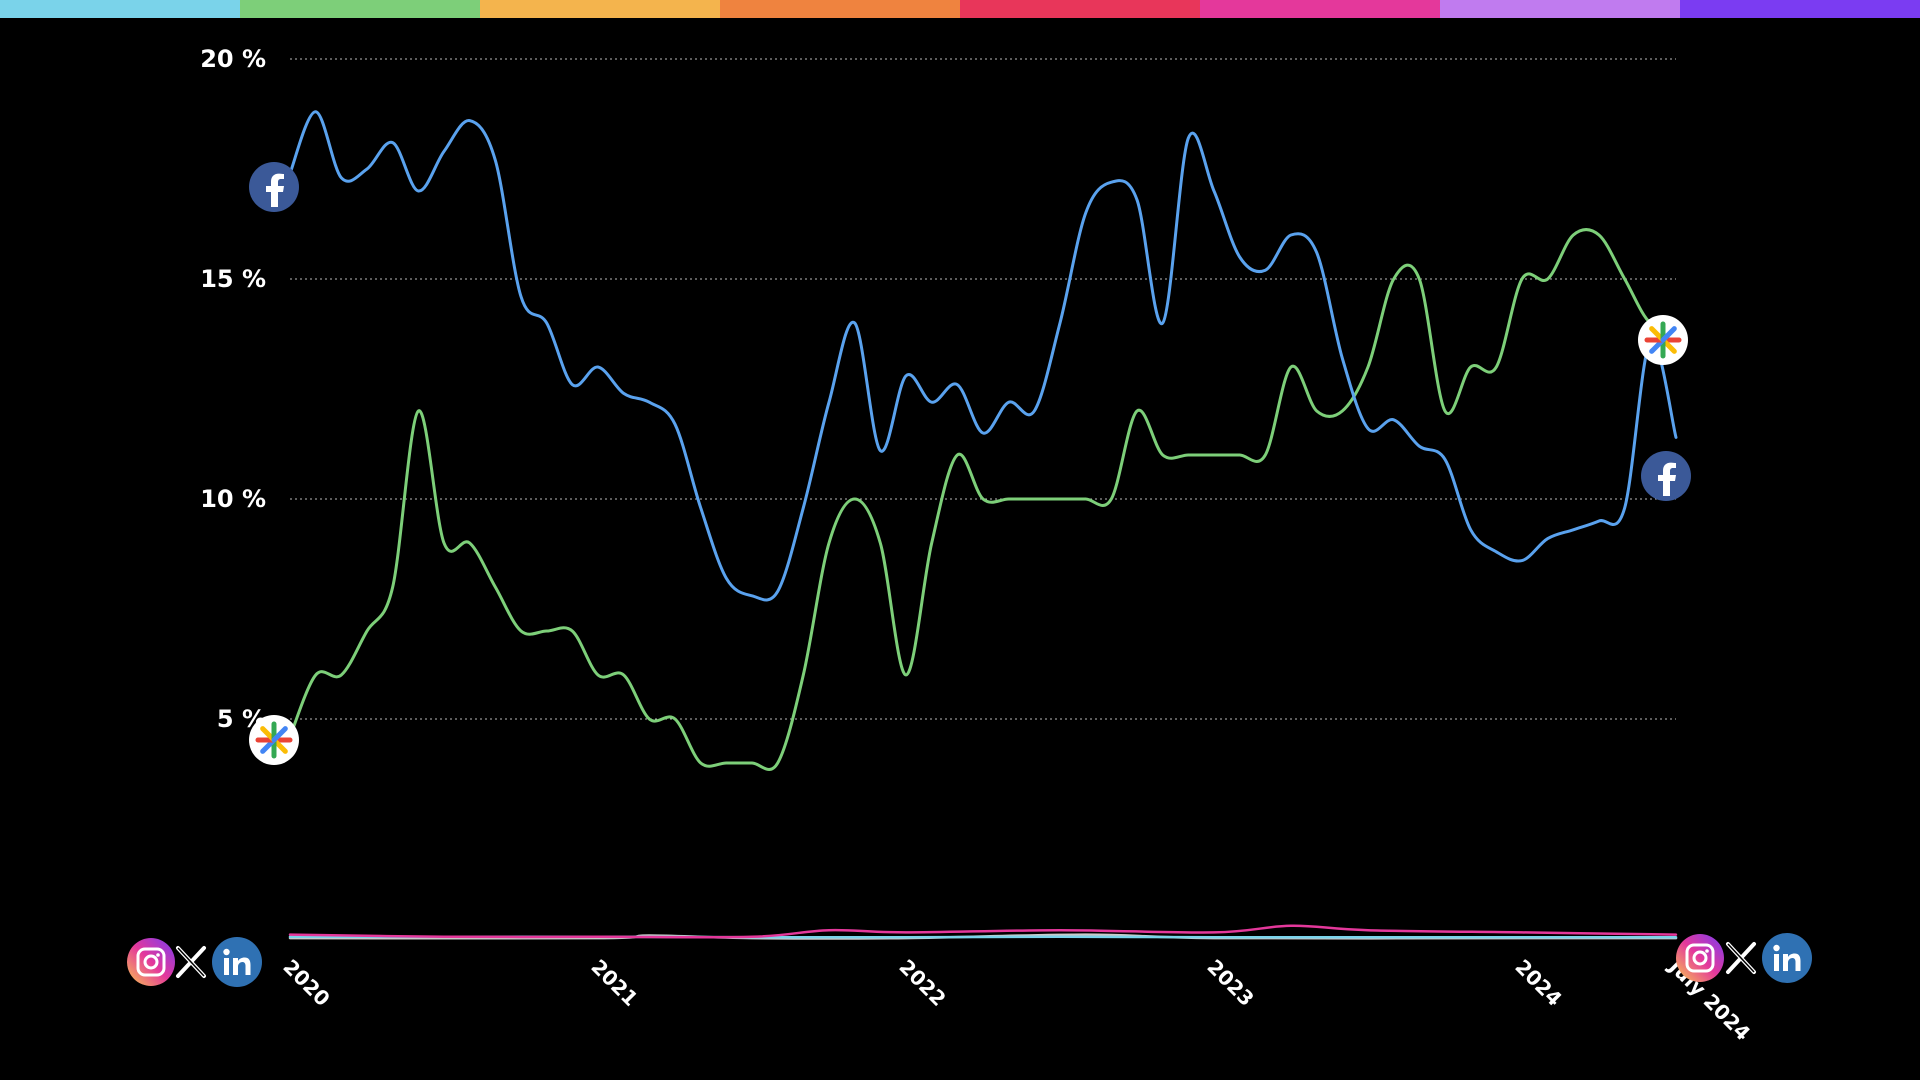  Describe the element at coordinates (233, 389) in the screenshot. I see `y-axis: 20 %15 %10 %5 %` at that location.